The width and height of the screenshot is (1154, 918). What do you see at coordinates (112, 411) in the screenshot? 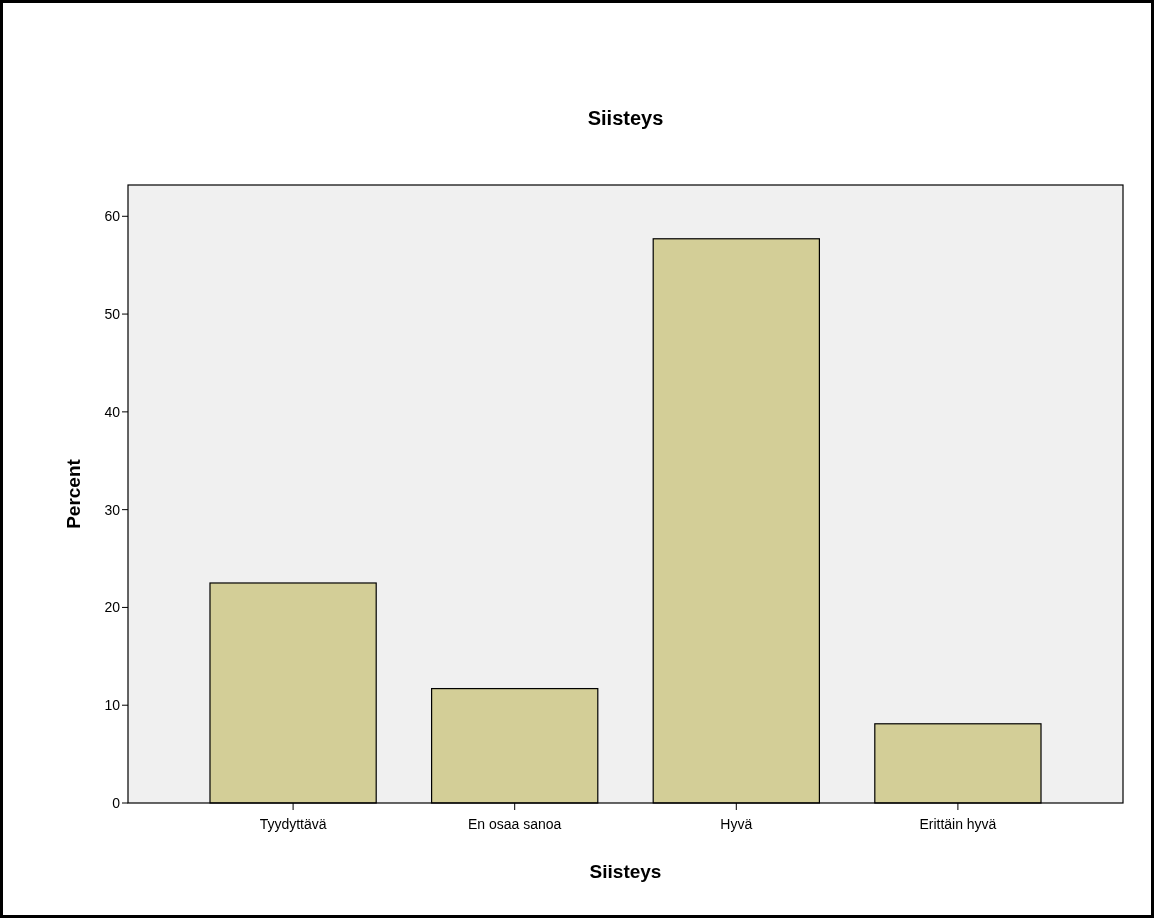
I see `y-tick-label: 40` at bounding box center [112, 411].